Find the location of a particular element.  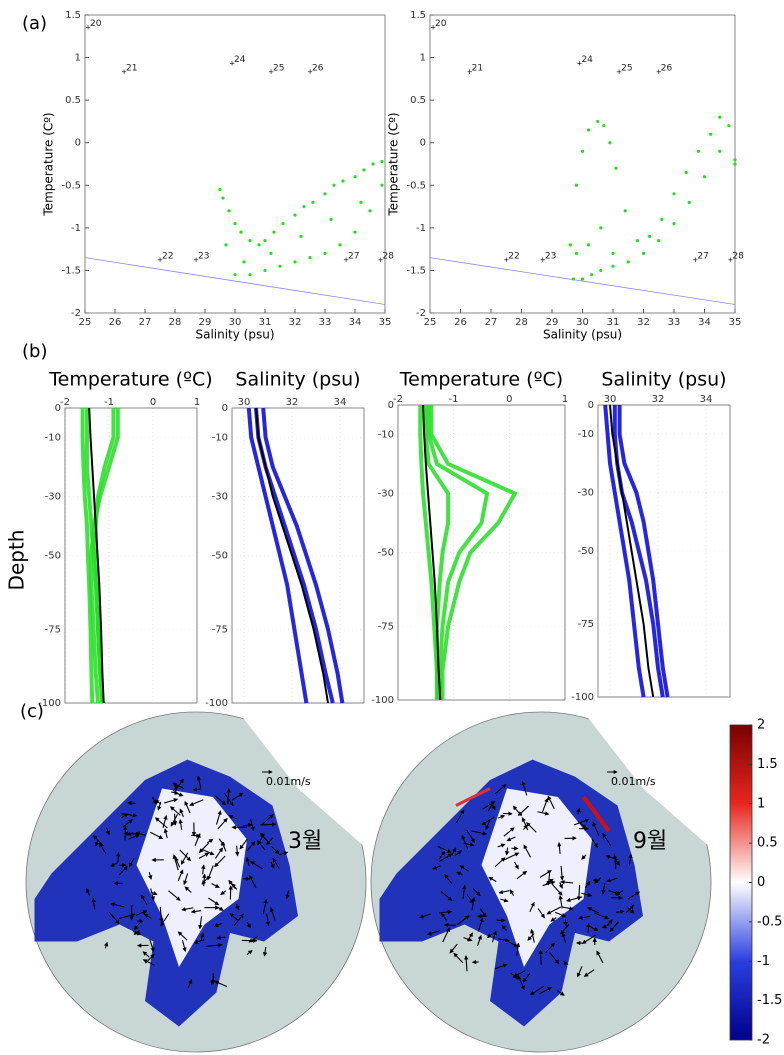

x-tick-label: 30 is located at coordinates (235, 322).